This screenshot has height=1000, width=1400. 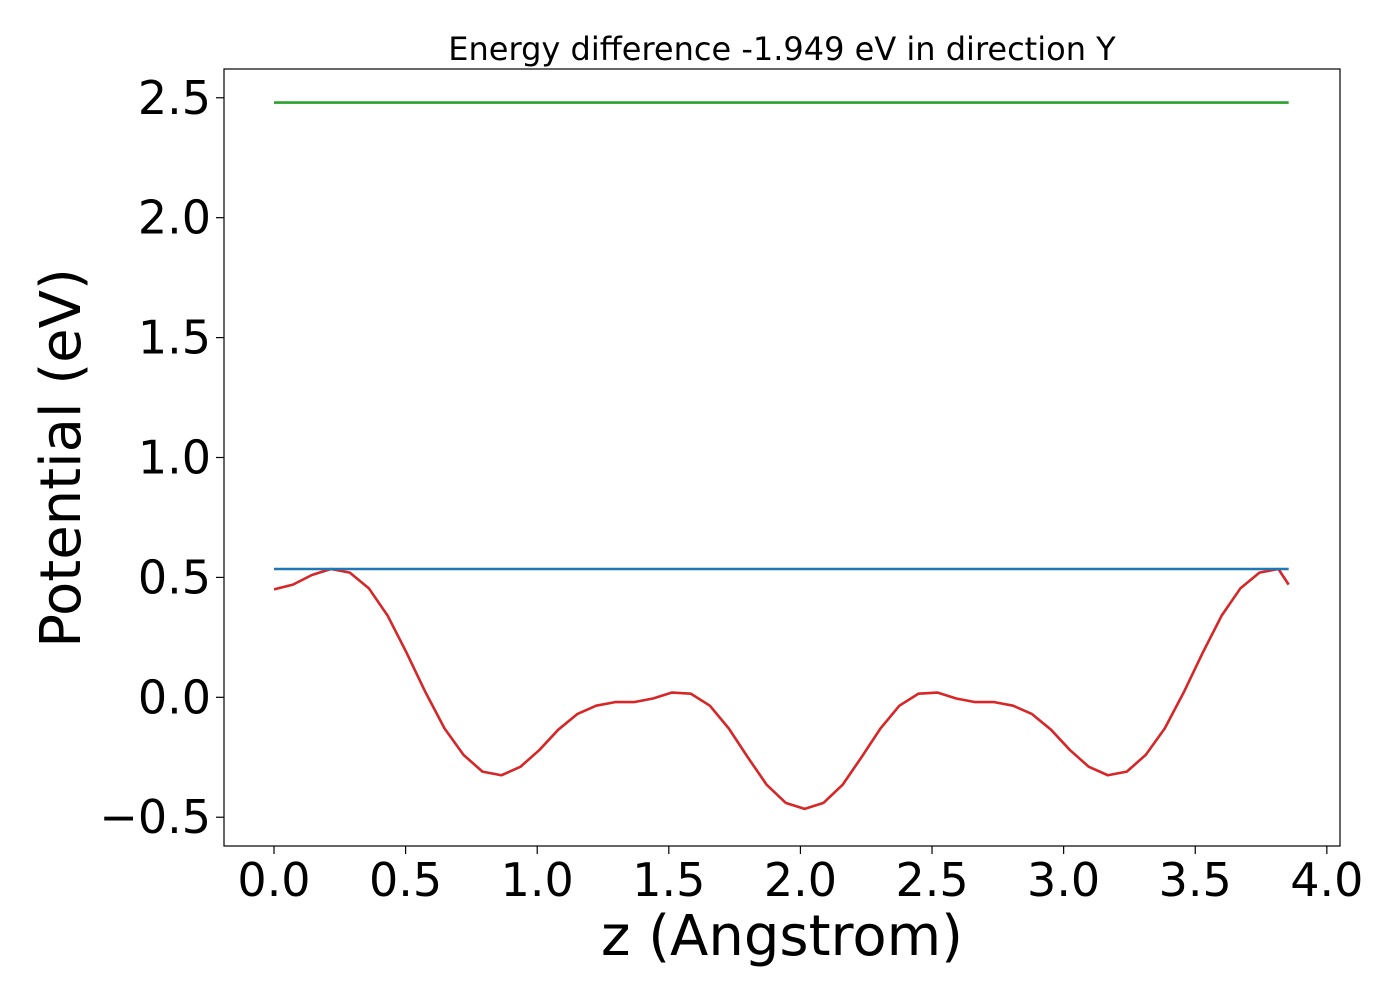 I want to click on x-tick-label: 3.5, so click(x=1195, y=880).